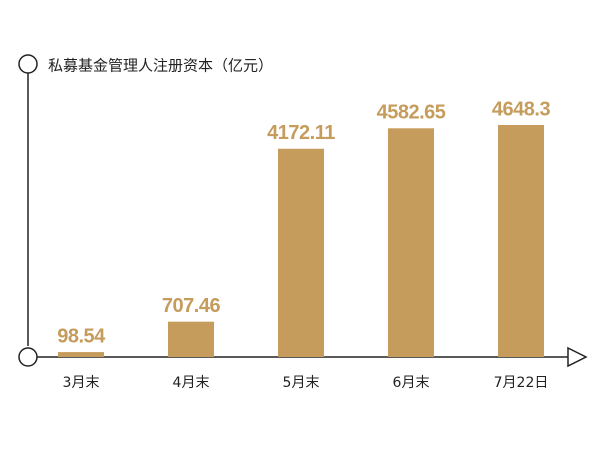 The image size is (600, 456). Describe the element at coordinates (191, 383) in the screenshot. I see `x-tick-label: 4月末` at that location.